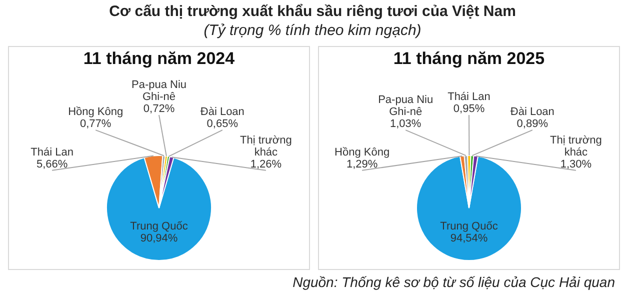 This screenshot has width=625, height=303. What do you see at coordinates (576, 164) in the screenshot?
I see `data-label: 1,30%` at bounding box center [576, 164].